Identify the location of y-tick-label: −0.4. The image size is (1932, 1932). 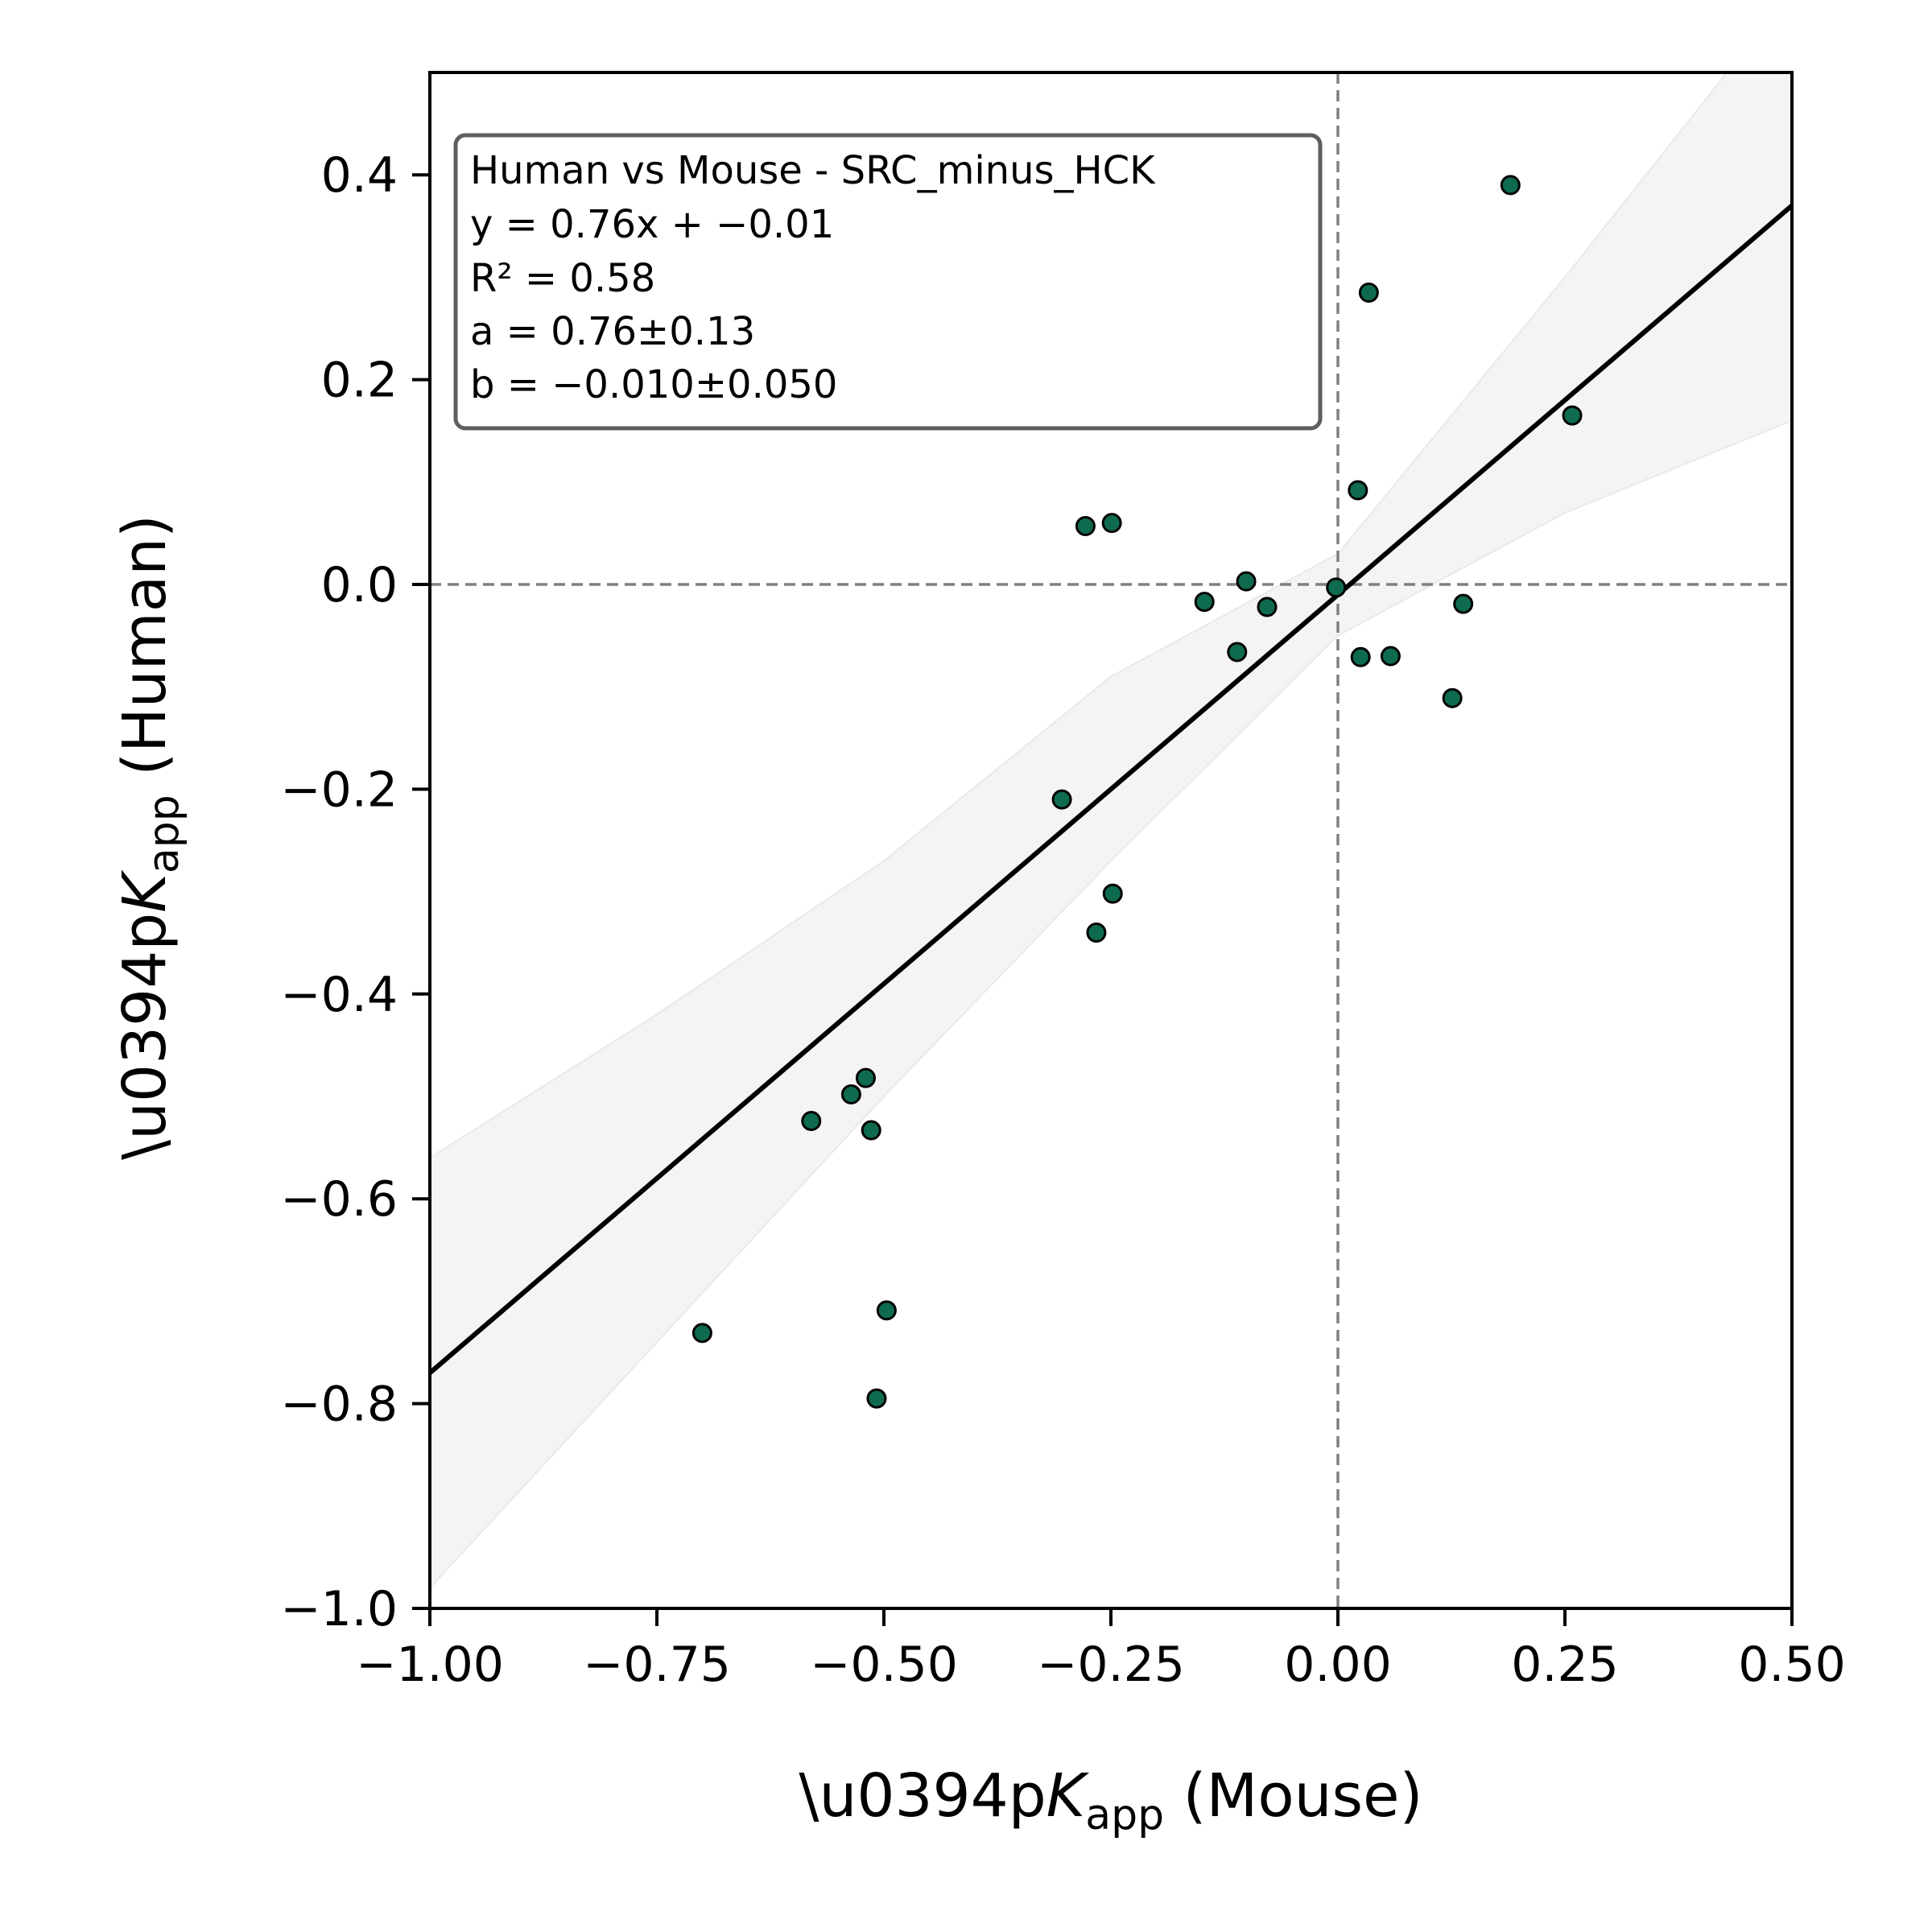
(339, 995).